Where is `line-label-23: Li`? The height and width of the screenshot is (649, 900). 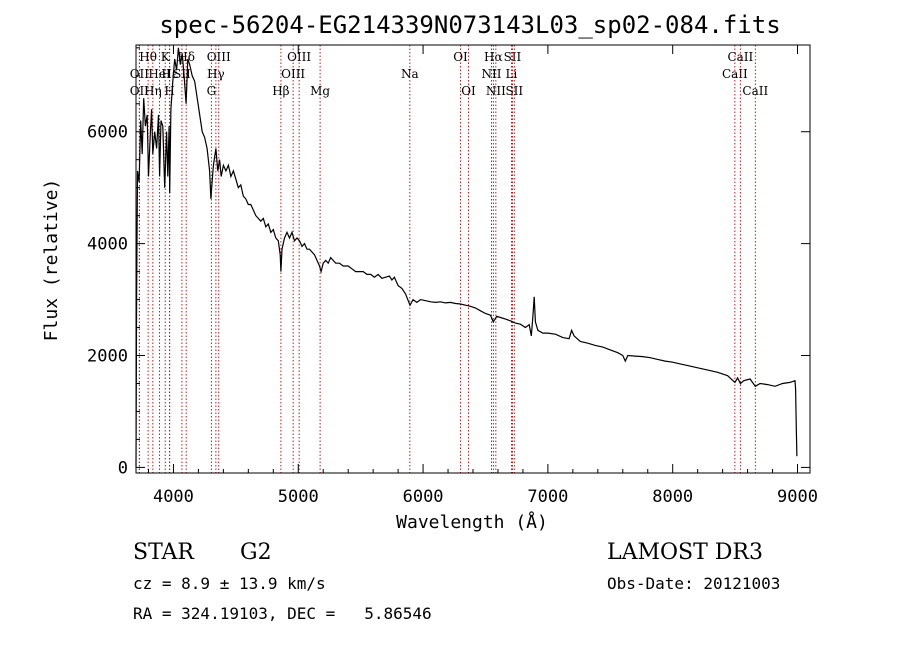
line-label-23: Li is located at coordinates (512, 74).